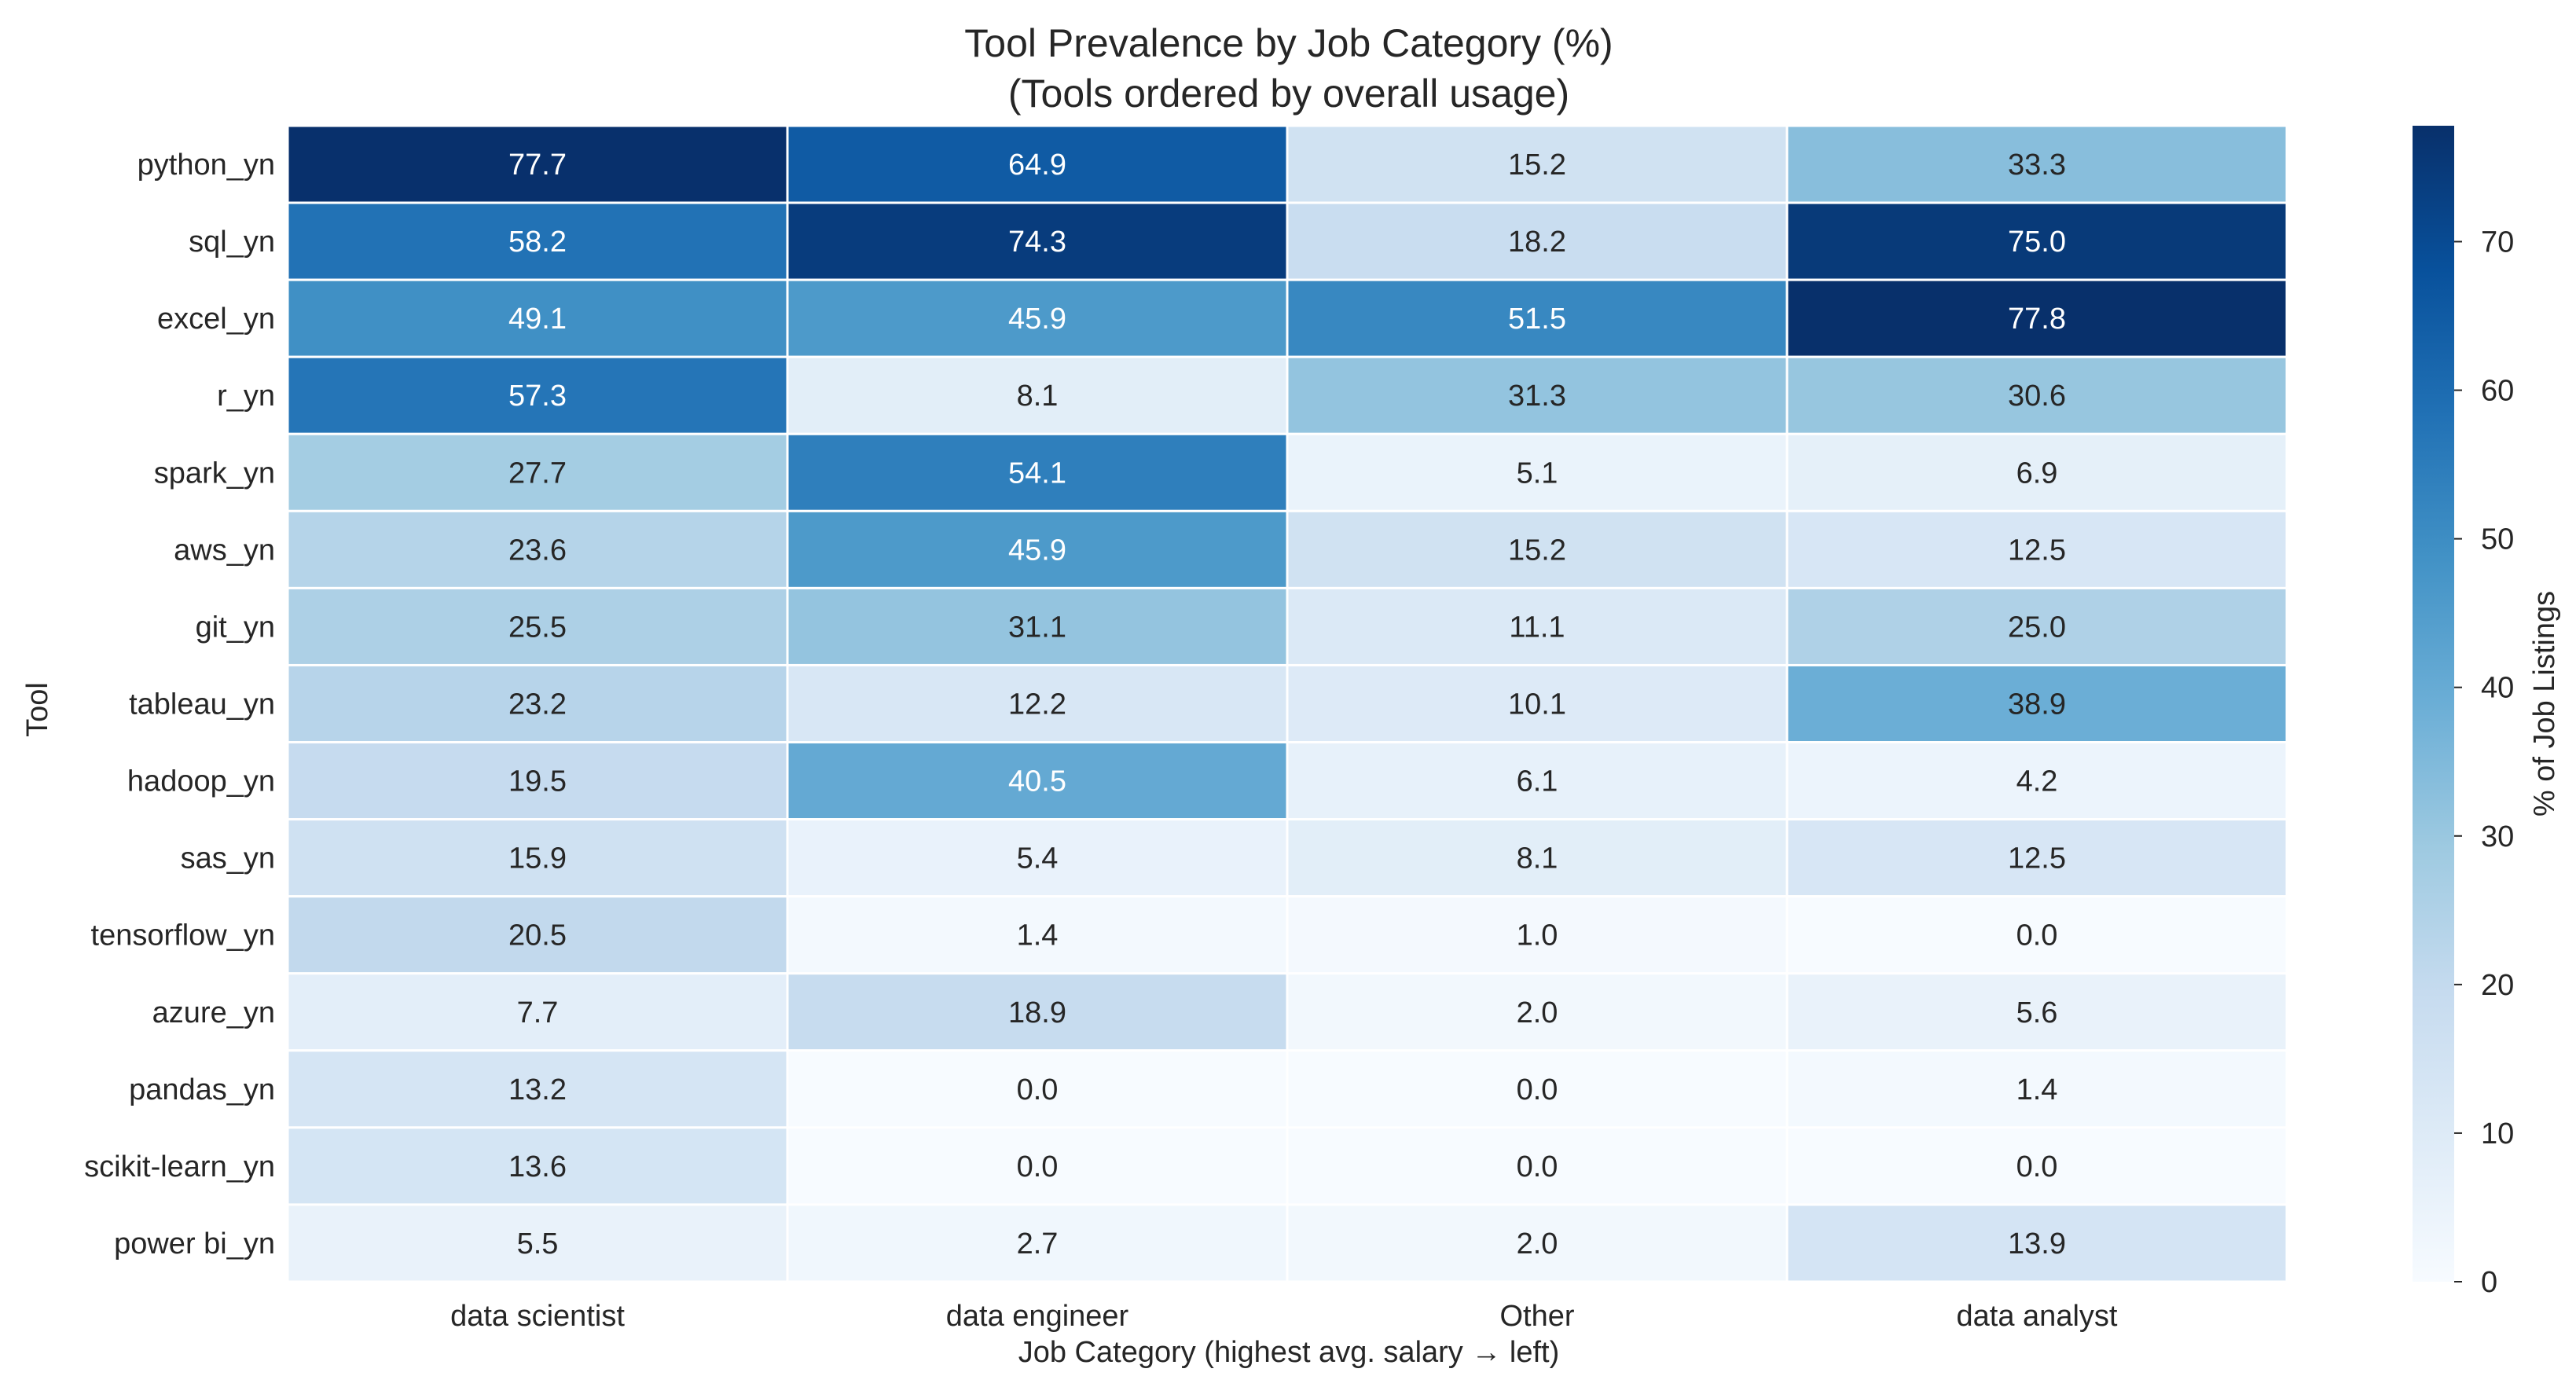 The width and height of the screenshot is (2576, 1387). Describe the element at coordinates (183, 935) in the screenshot. I see `y-tick-label: tensorflow_yn` at that location.